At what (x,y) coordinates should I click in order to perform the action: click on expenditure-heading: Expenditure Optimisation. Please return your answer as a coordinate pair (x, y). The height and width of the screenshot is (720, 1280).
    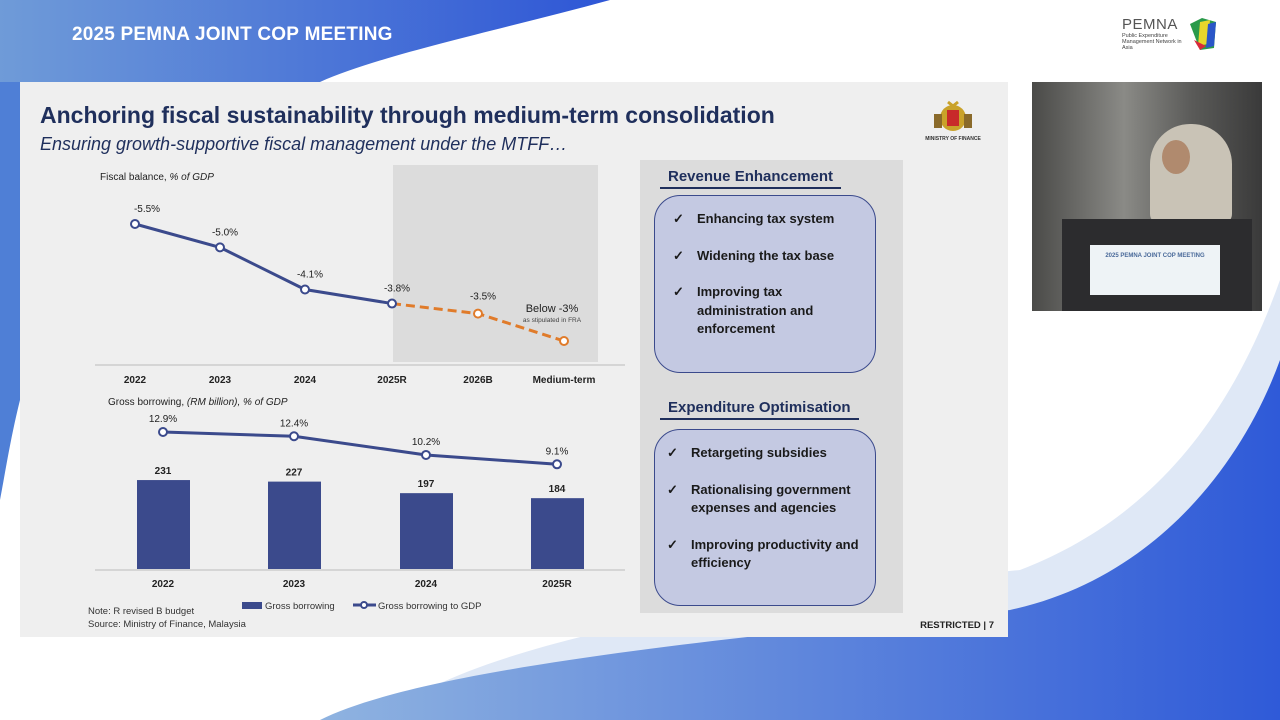
    Looking at the image, I should click on (759, 409).